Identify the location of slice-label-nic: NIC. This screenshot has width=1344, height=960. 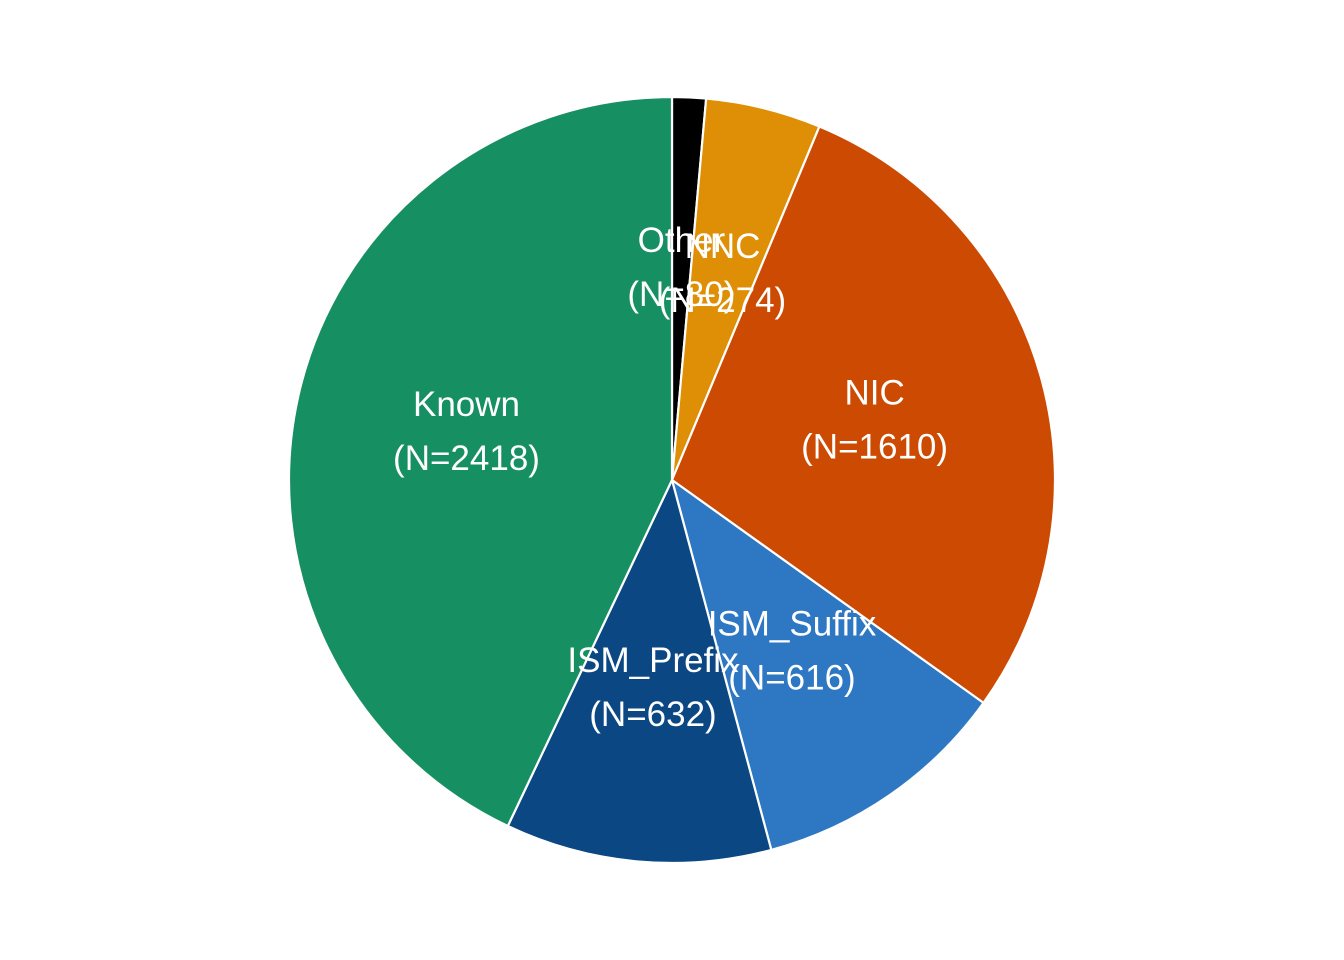
(874, 393).